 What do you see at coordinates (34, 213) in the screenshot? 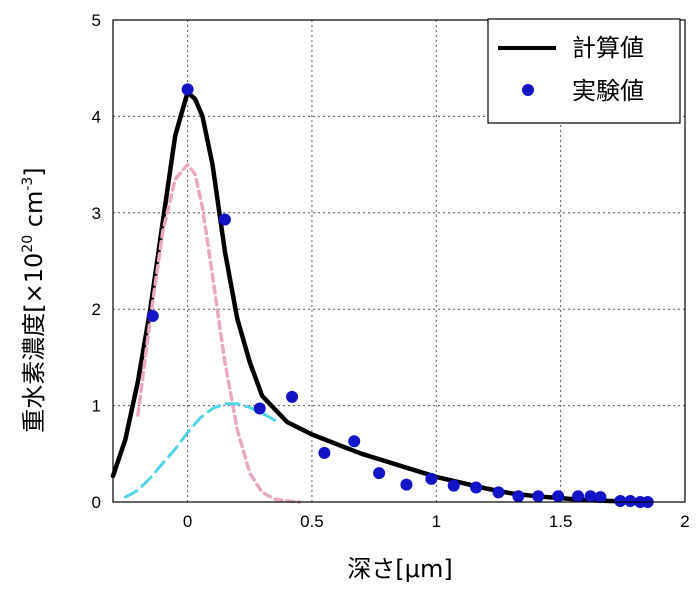
I see `y-axis-label-unit: cm` at bounding box center [34, 213].